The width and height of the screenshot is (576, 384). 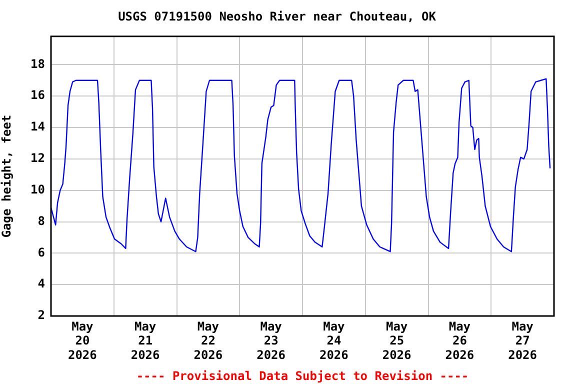 What do you see at coordinates (41, 252) in the screenshot?
I see `y-tick-label: 6` at bounding box center [41, 252].